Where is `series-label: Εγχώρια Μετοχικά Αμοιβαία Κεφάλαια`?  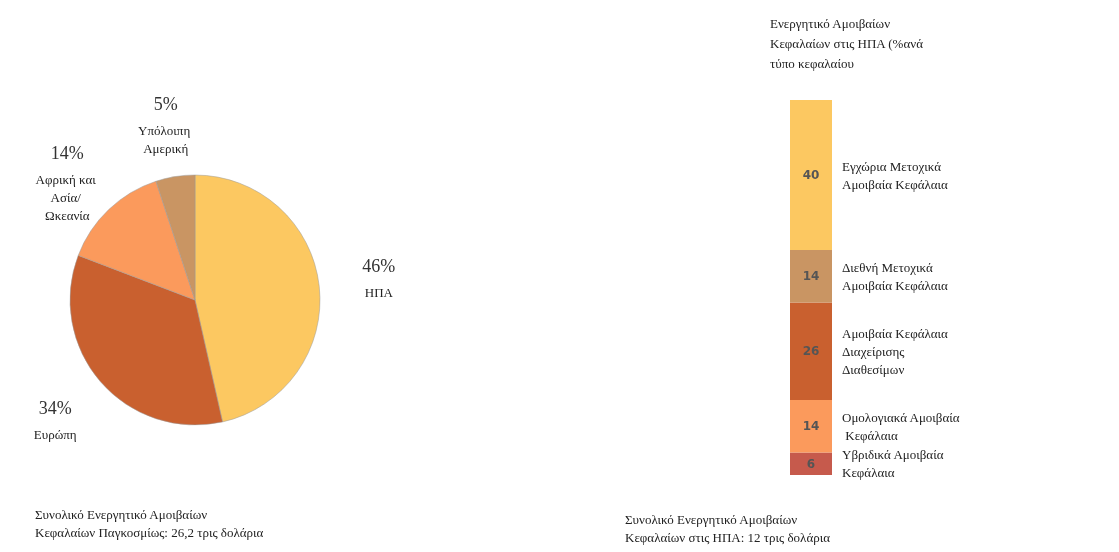
series-label: Εγχώρια Μετοχικά Αμοιβαία Κεφάλαια is located at coordinates (895, 175).